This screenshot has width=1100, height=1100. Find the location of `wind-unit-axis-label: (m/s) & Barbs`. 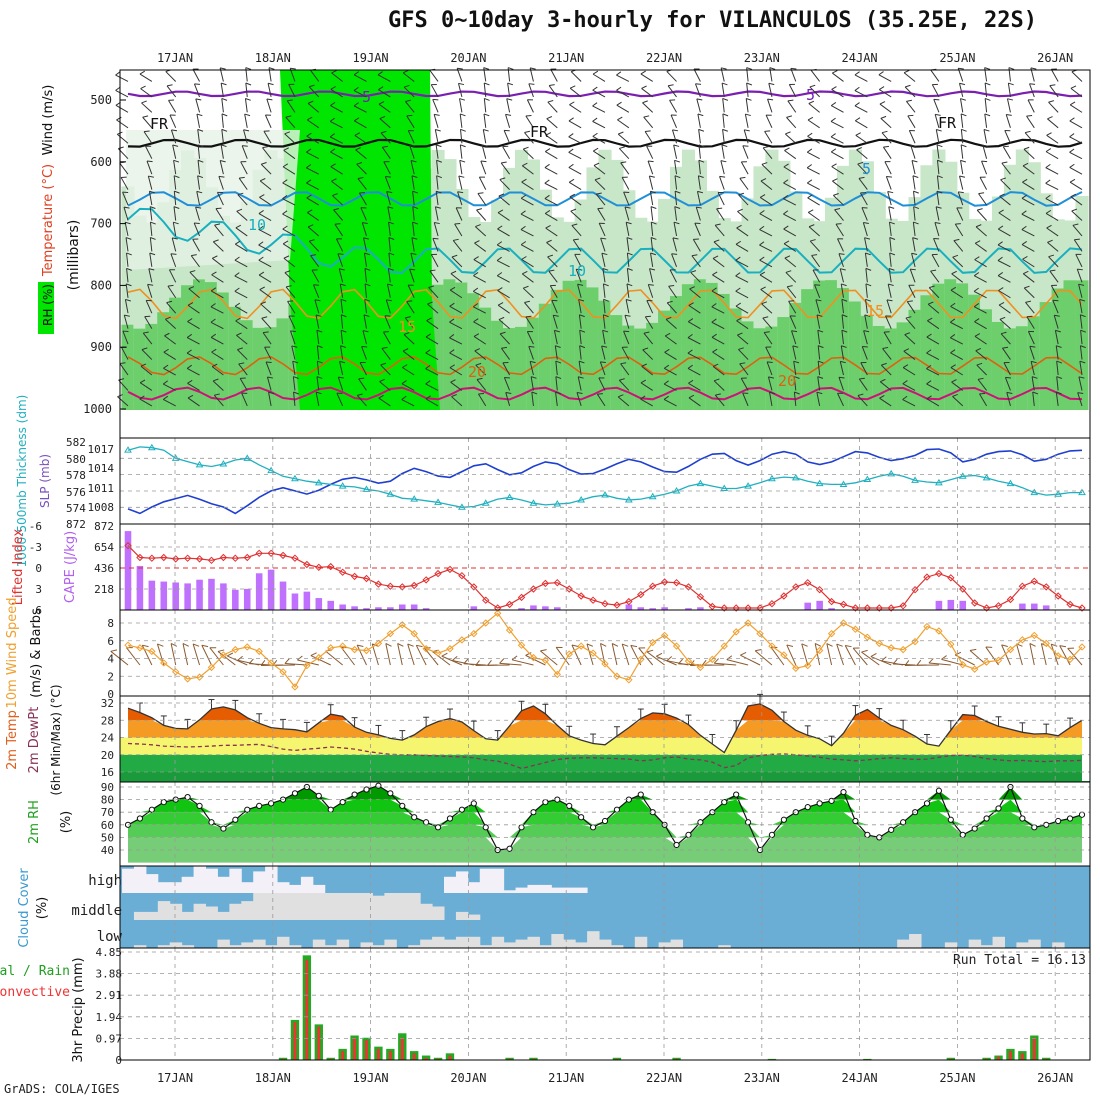

wind-unit-axis-label: (m/s) & Barbs is located at coordinates (36, 653).